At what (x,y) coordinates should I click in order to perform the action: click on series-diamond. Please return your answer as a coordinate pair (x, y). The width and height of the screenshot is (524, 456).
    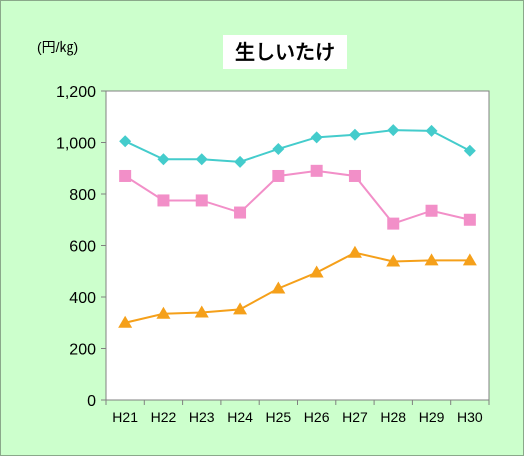
    Looking at the image, I should click on (297, 146).